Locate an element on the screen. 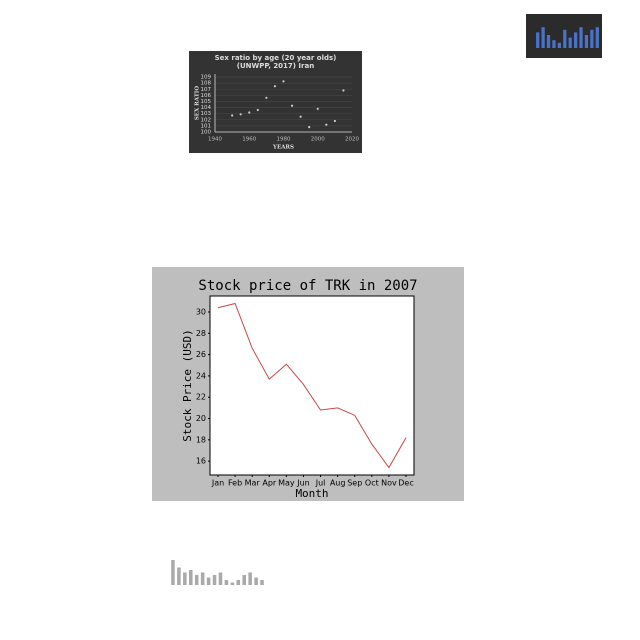 Image resolution: width=640 pixels, height=640 pixels. x-tick-label: Sep is located at coordinates (354, 483).